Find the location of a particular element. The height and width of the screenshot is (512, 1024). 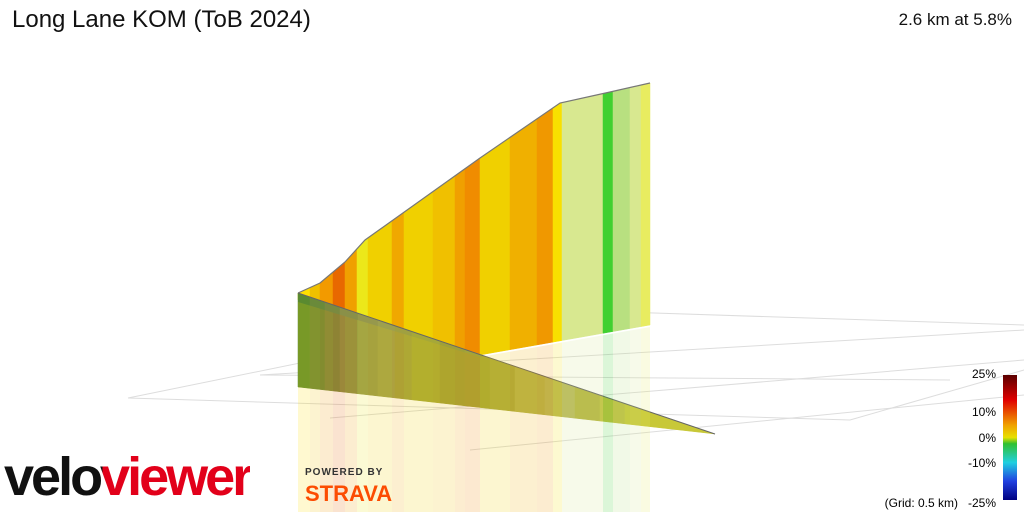

logo-text: veloviewer is located at coordinates (128, 477).